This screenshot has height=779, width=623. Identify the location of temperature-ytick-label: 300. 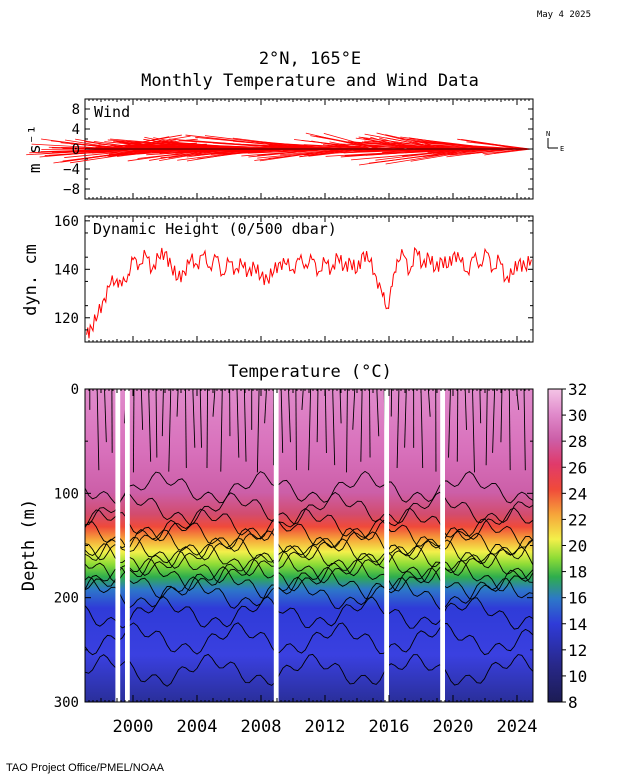
(66, 703).